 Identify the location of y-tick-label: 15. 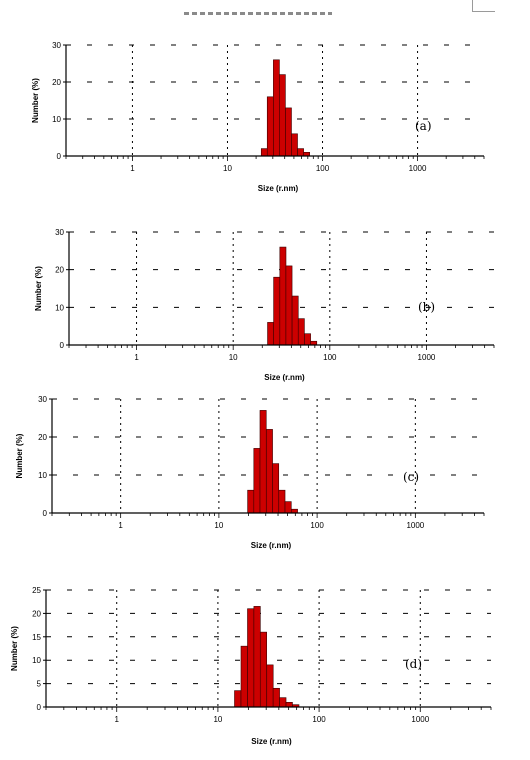
(36, 637).